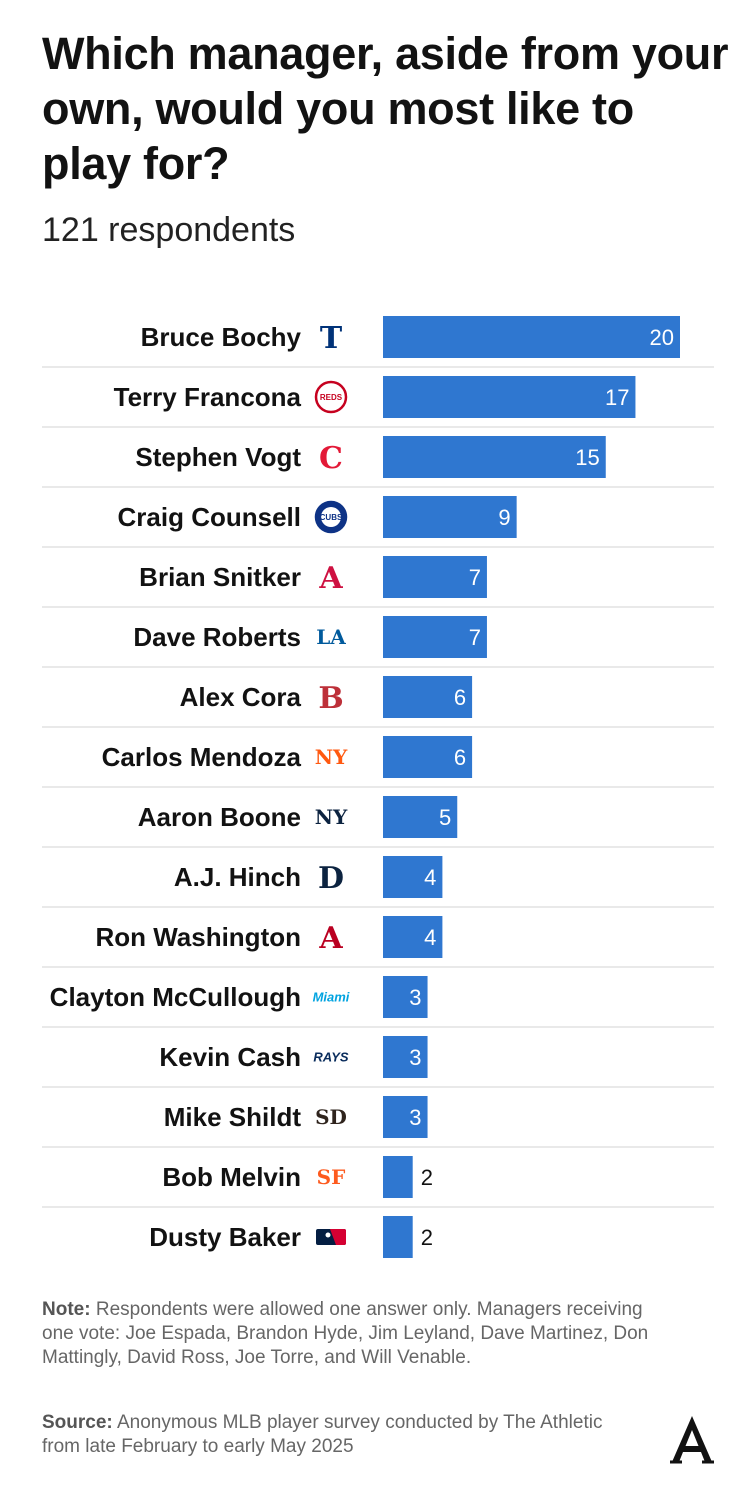  What do you see at coordinates (225, 1237) in the screenshot?
I see `category-label: Dusty Baker` at bounding box center [225, 1237].